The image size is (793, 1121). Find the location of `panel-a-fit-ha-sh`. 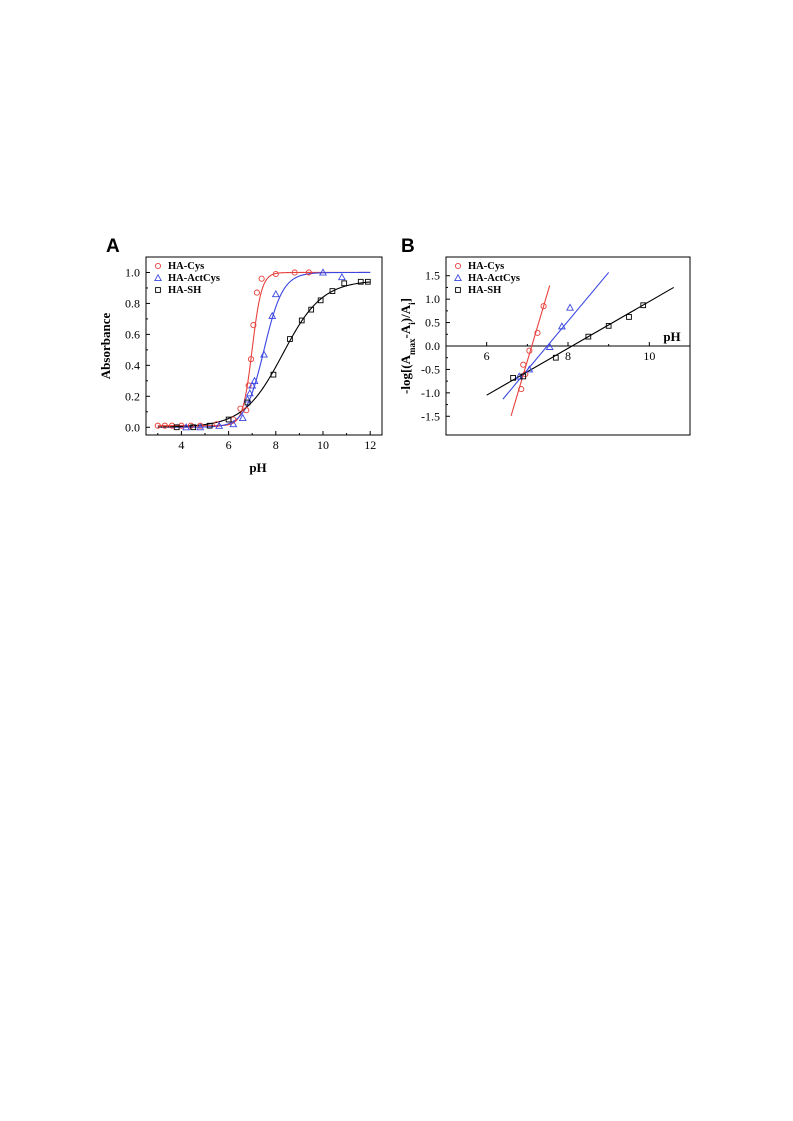

panel-a-fit-ha-sh is located at coordinates (264, 354).